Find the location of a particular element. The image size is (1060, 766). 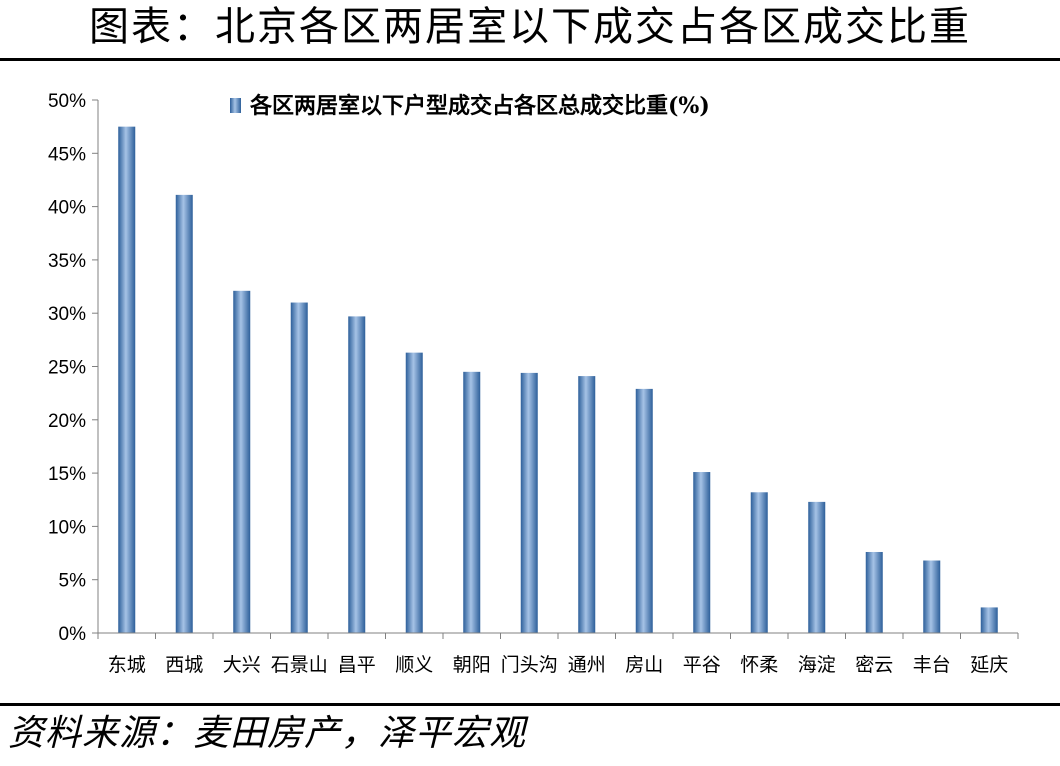

x-tick-label: 海淀 is located at coordinates (817, 665).